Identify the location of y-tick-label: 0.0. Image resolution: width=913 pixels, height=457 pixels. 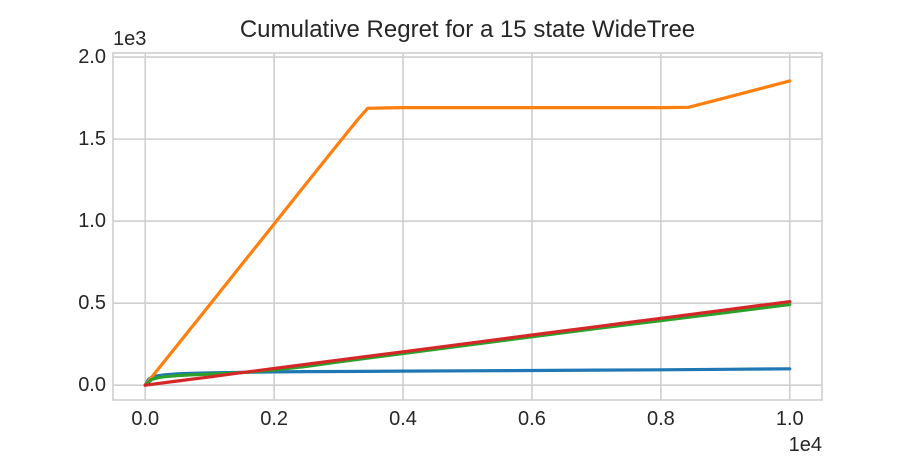
(92, 385).